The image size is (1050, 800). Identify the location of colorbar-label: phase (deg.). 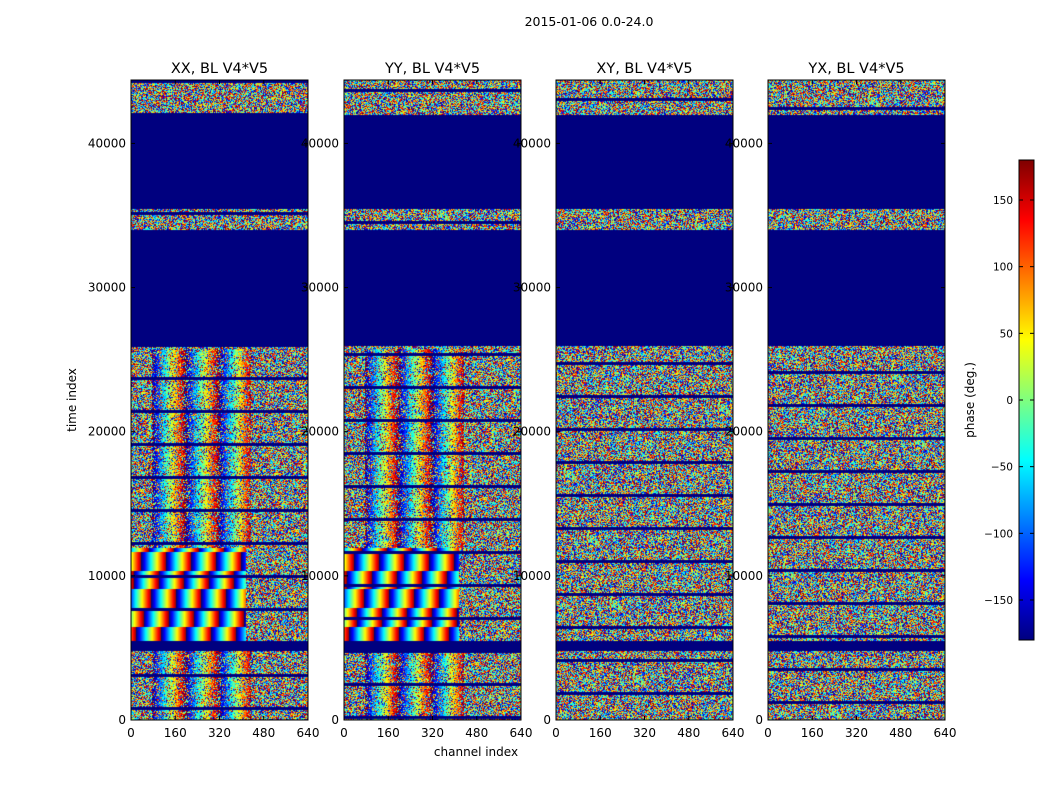
(970, 400).